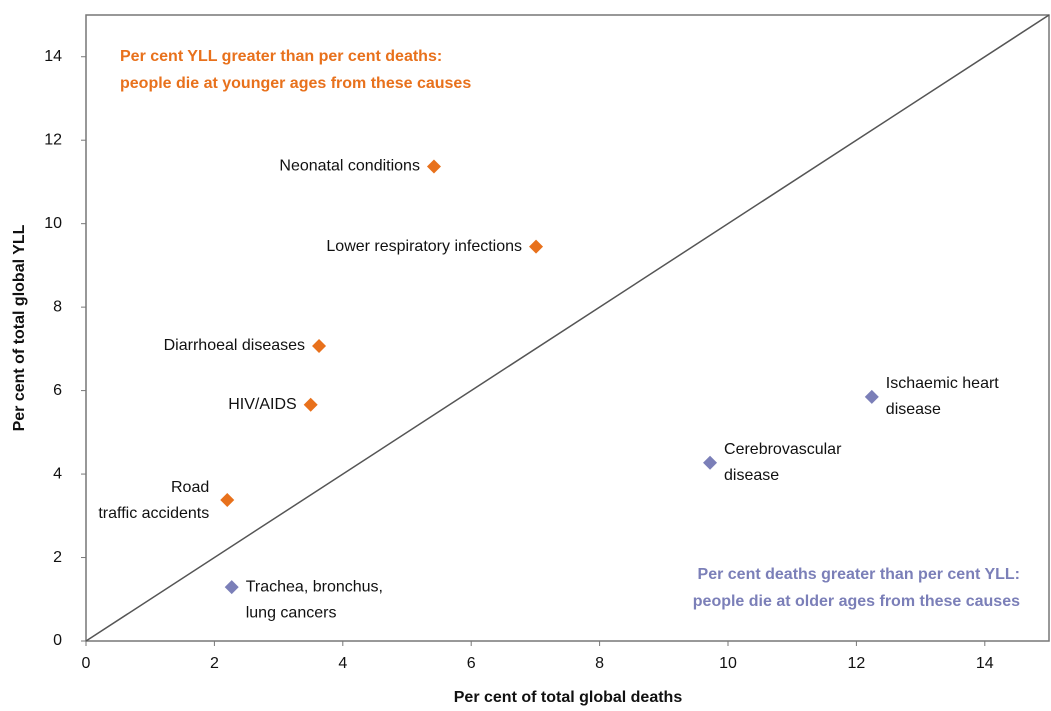  What do you see at coordinates (985, 663) in the screenshot?
I see `x-tick-label: 14` at bounding box center [985, 663].